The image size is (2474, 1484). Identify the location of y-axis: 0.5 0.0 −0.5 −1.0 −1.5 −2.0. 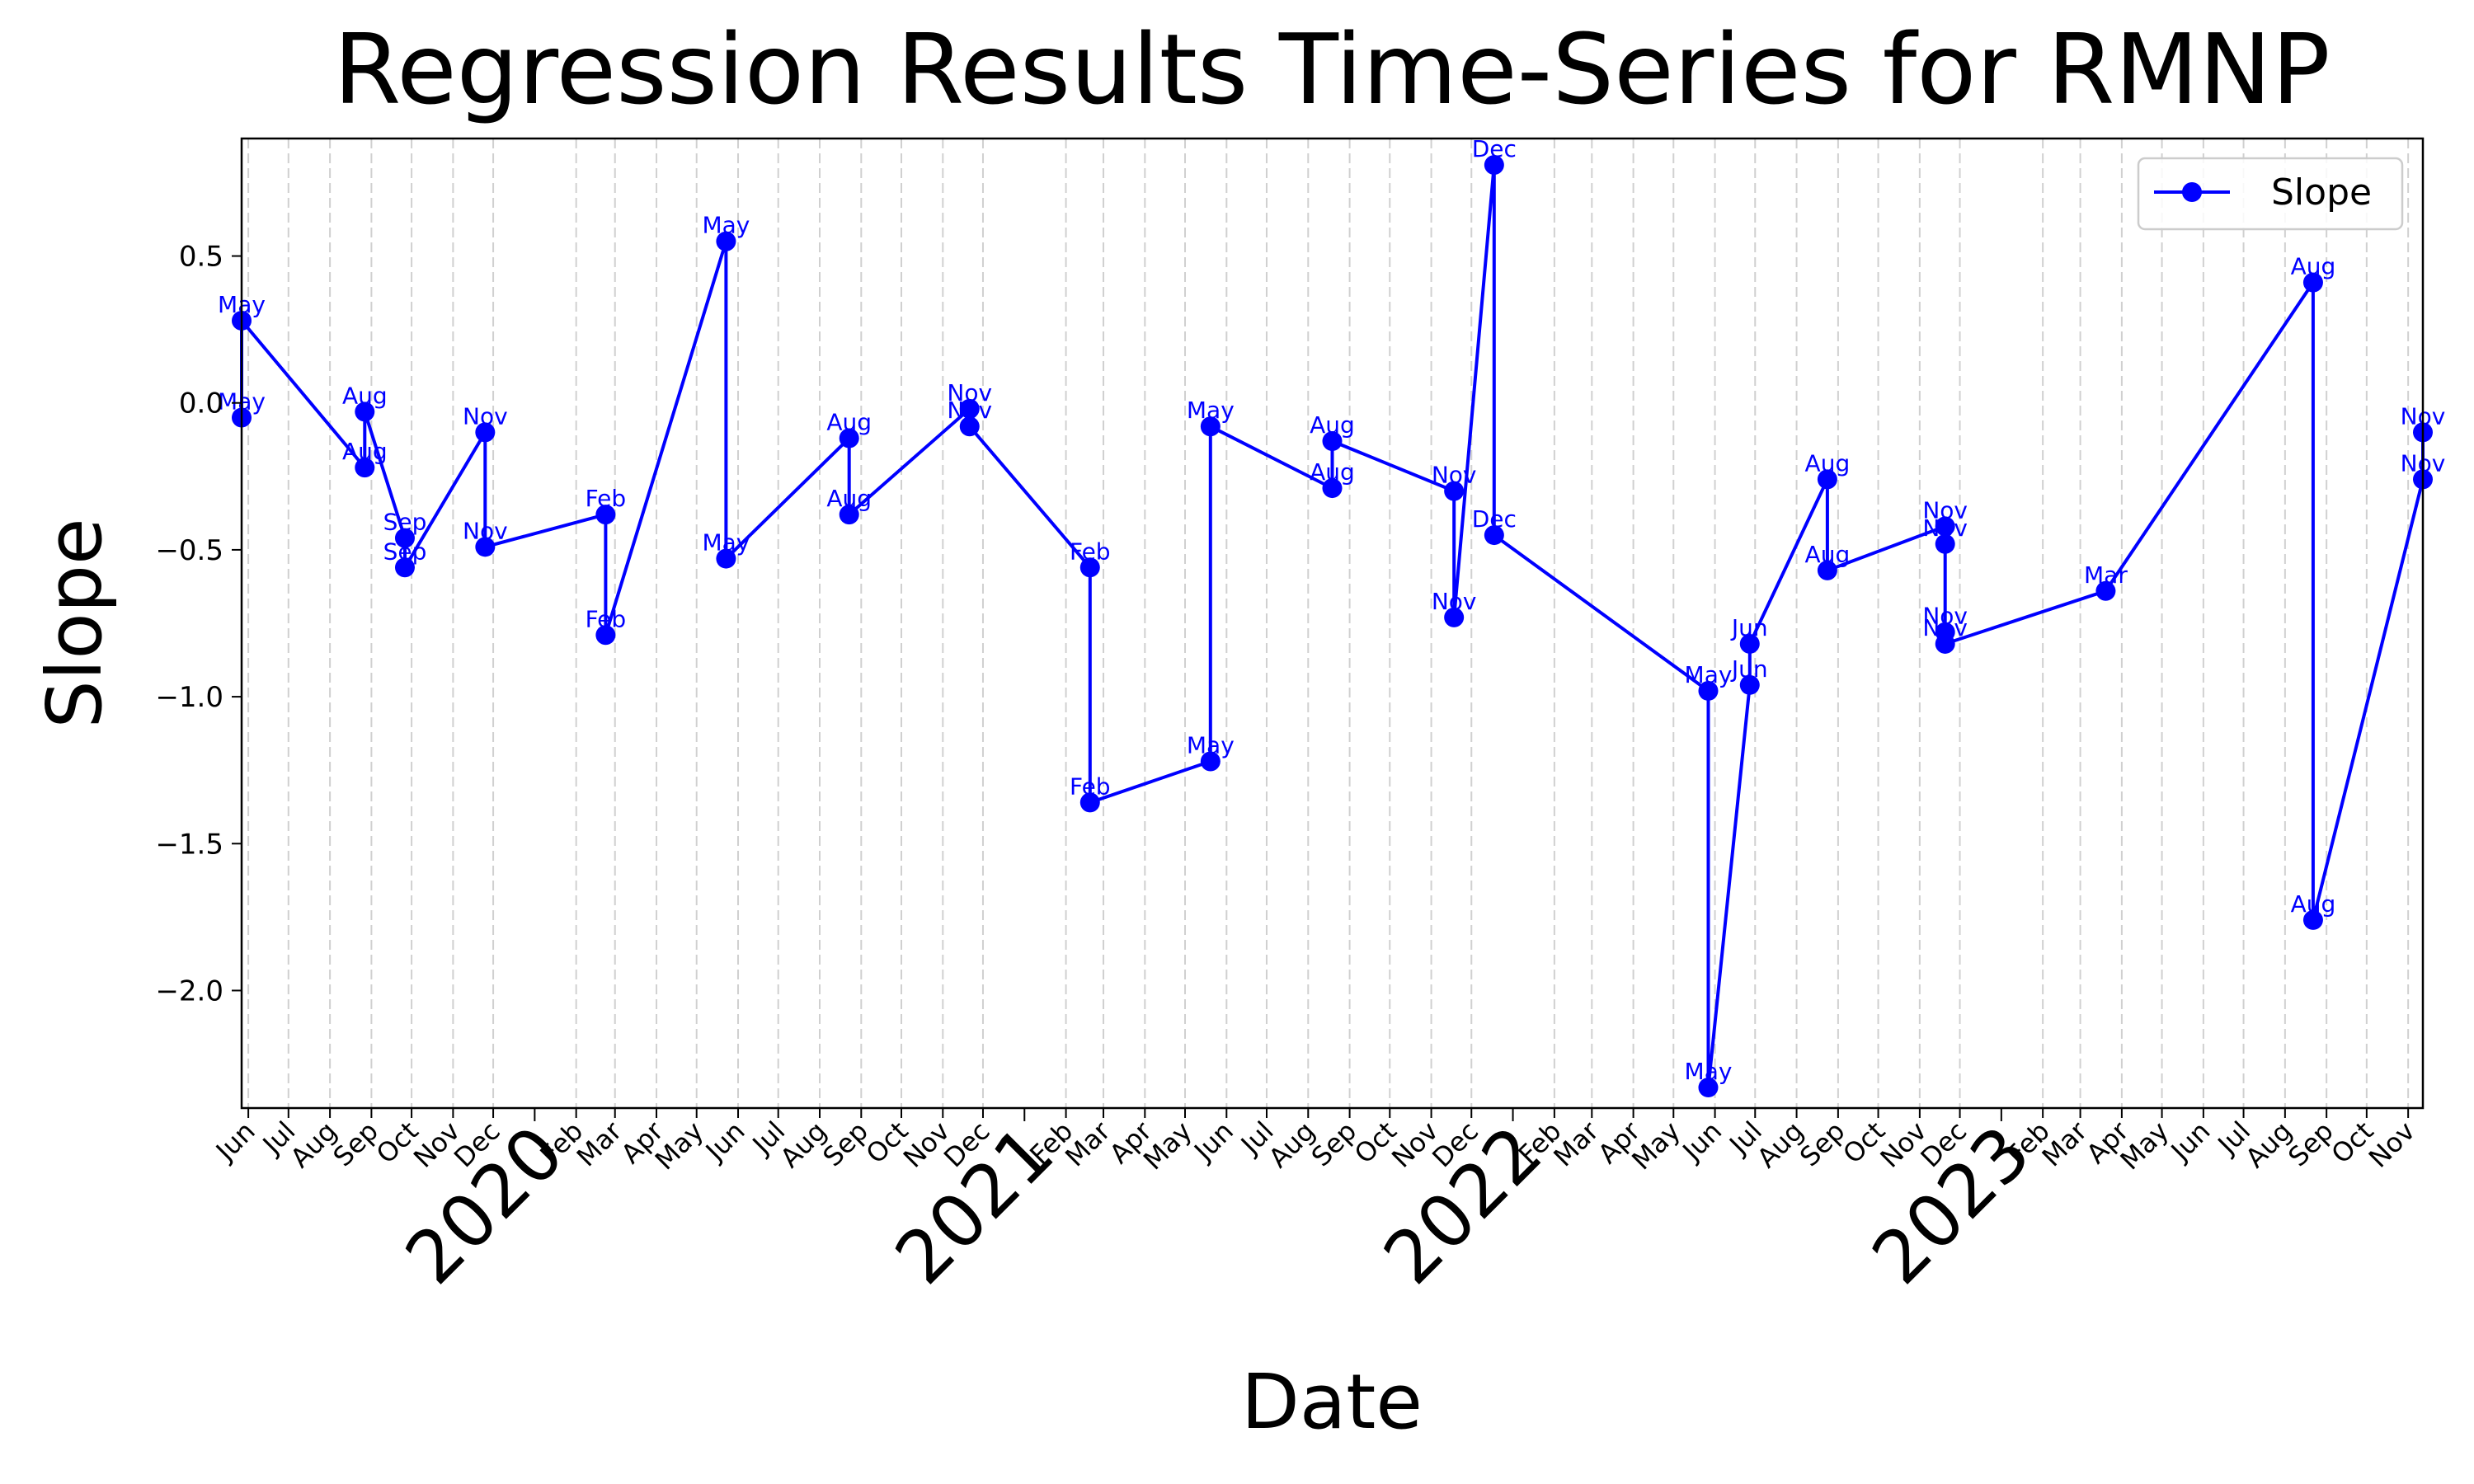
(198, 624).